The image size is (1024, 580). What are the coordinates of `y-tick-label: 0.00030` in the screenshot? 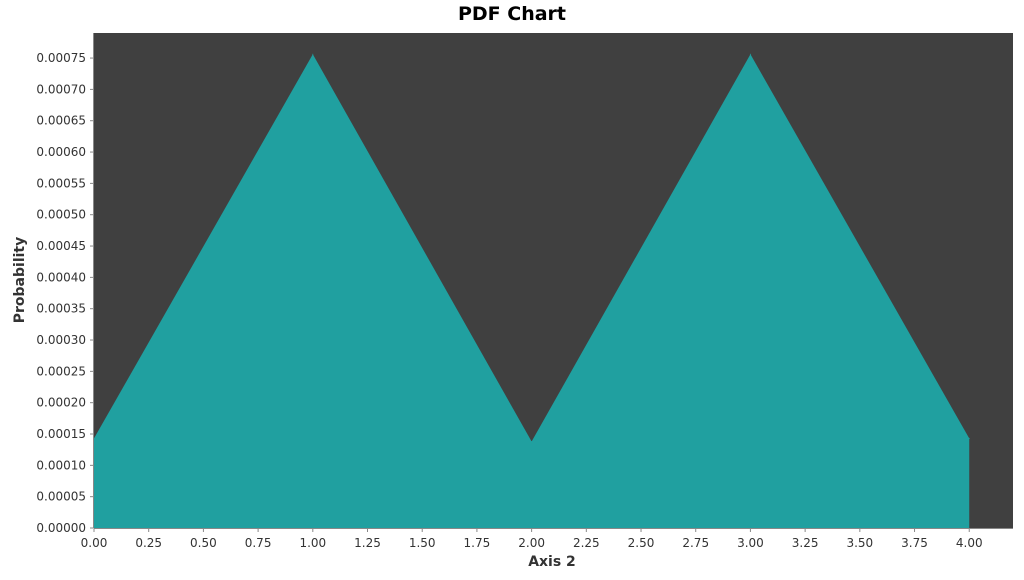 It's located at (61, 340).